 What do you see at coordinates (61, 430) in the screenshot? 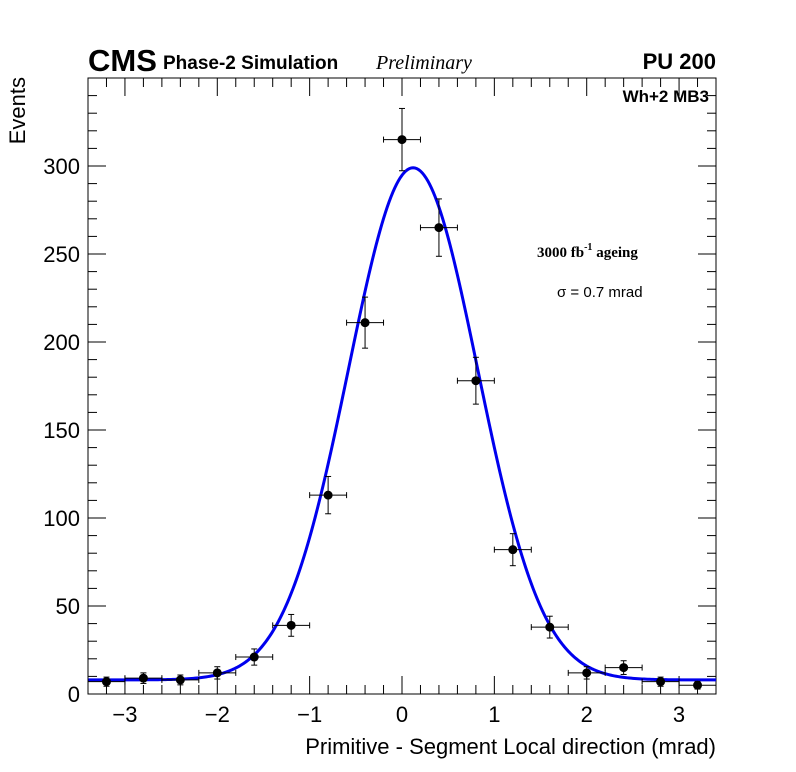
I see `y-tick-label: 150` at bounding box center [61, 430].